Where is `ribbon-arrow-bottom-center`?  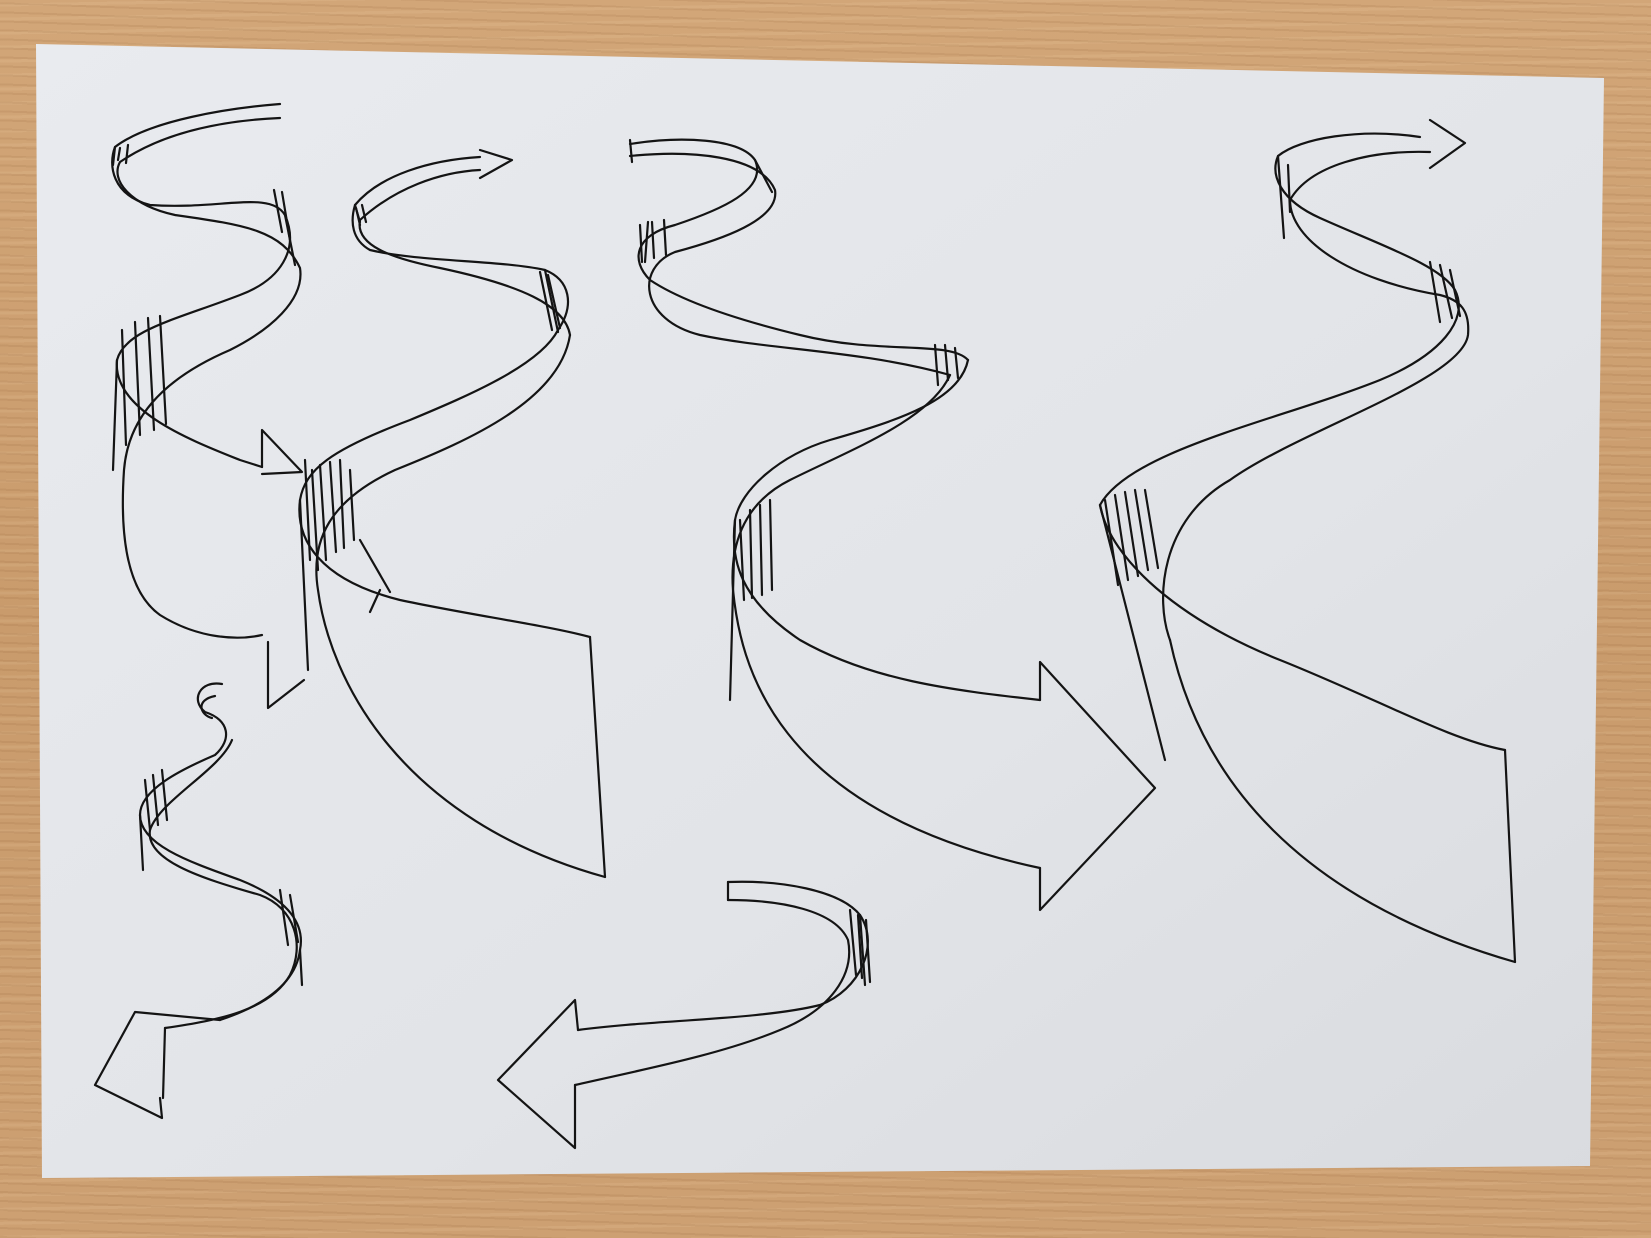 ribbon-arrow-bottom-center is located at coordinates (684, 1015).